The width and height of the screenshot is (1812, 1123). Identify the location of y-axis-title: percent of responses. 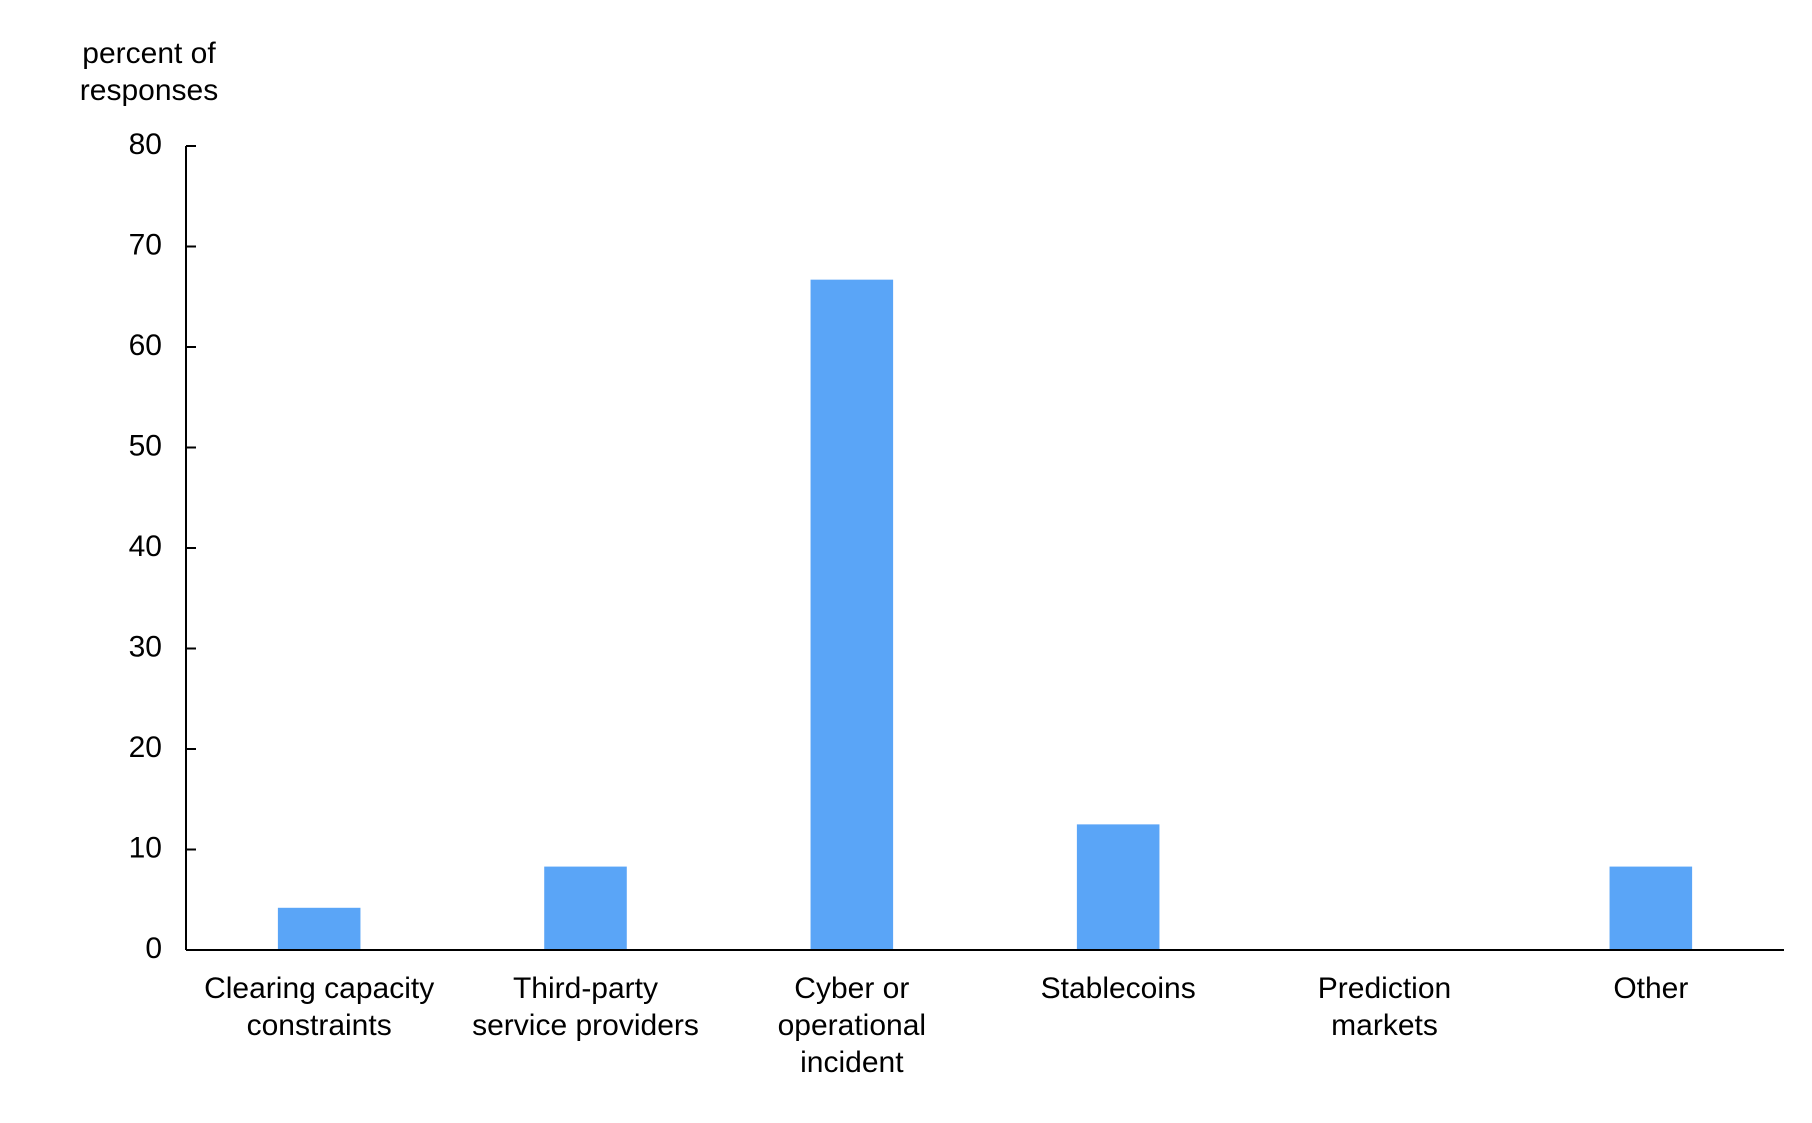
(149, 72).